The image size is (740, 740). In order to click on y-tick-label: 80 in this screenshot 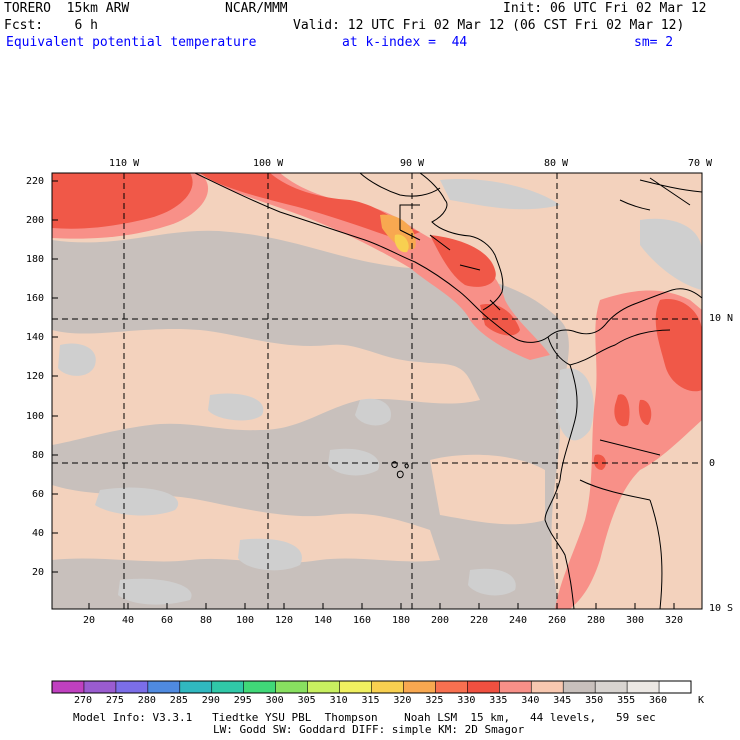, I will do `click(38, 455)`.